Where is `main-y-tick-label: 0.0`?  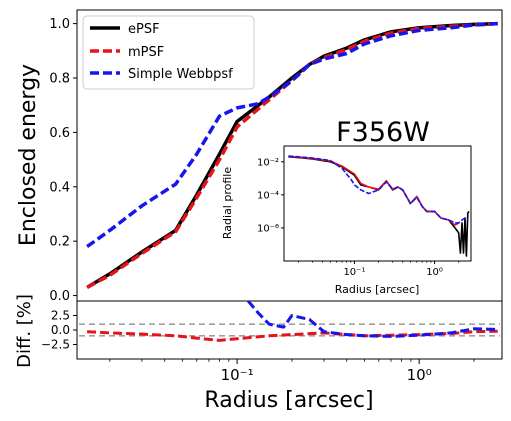
main-y-tick-label: 0.0 is located at coordinates (59, 296).